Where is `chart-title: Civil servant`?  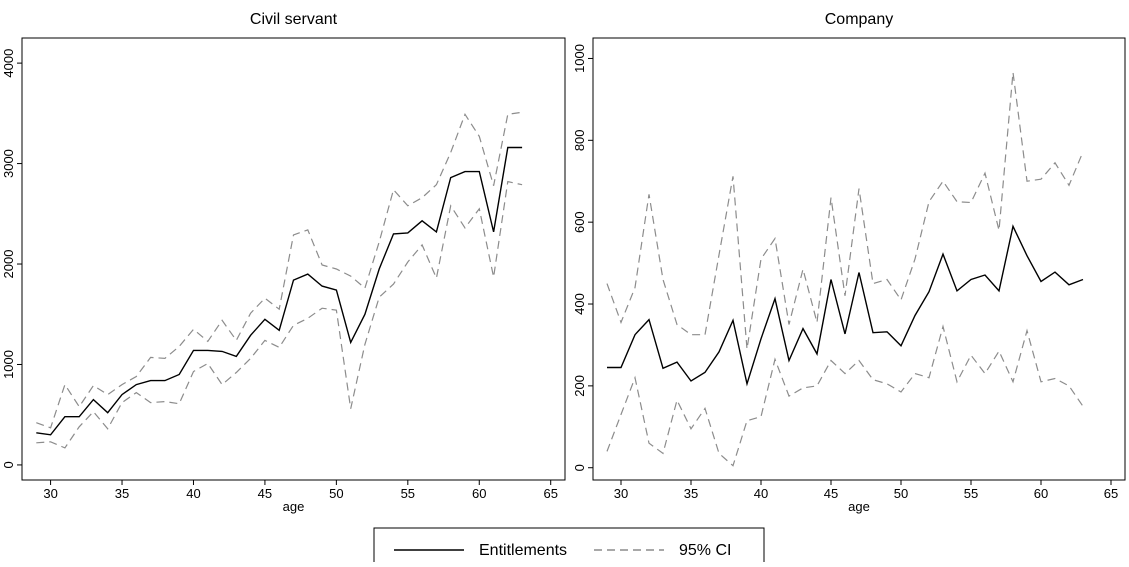 chart-title: Civil servant is located at coordinates (294, 19).